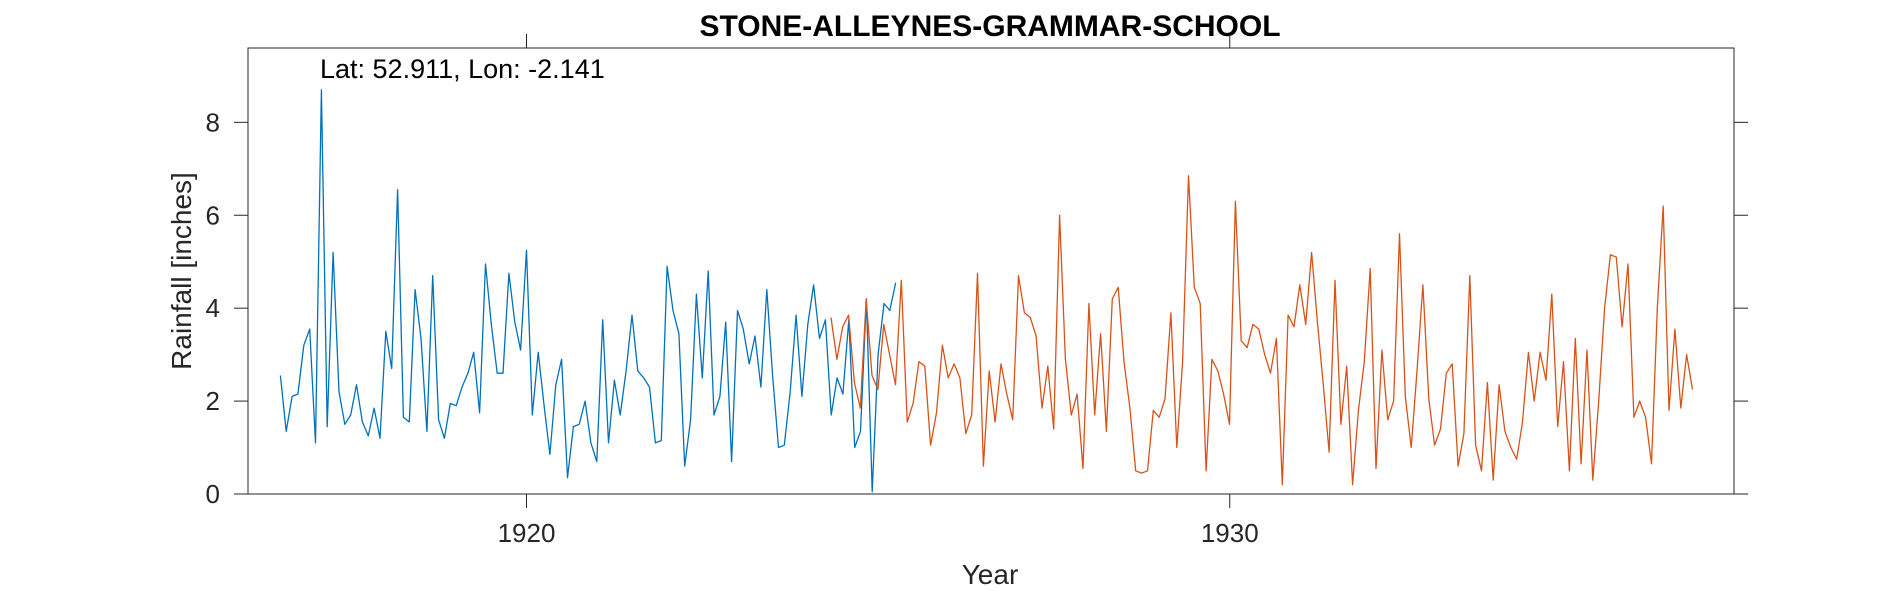  What do you see at coordinates (213, 122) in the screenshot?
I see `y-tick-label: 8` at bounding box center [213, 122].